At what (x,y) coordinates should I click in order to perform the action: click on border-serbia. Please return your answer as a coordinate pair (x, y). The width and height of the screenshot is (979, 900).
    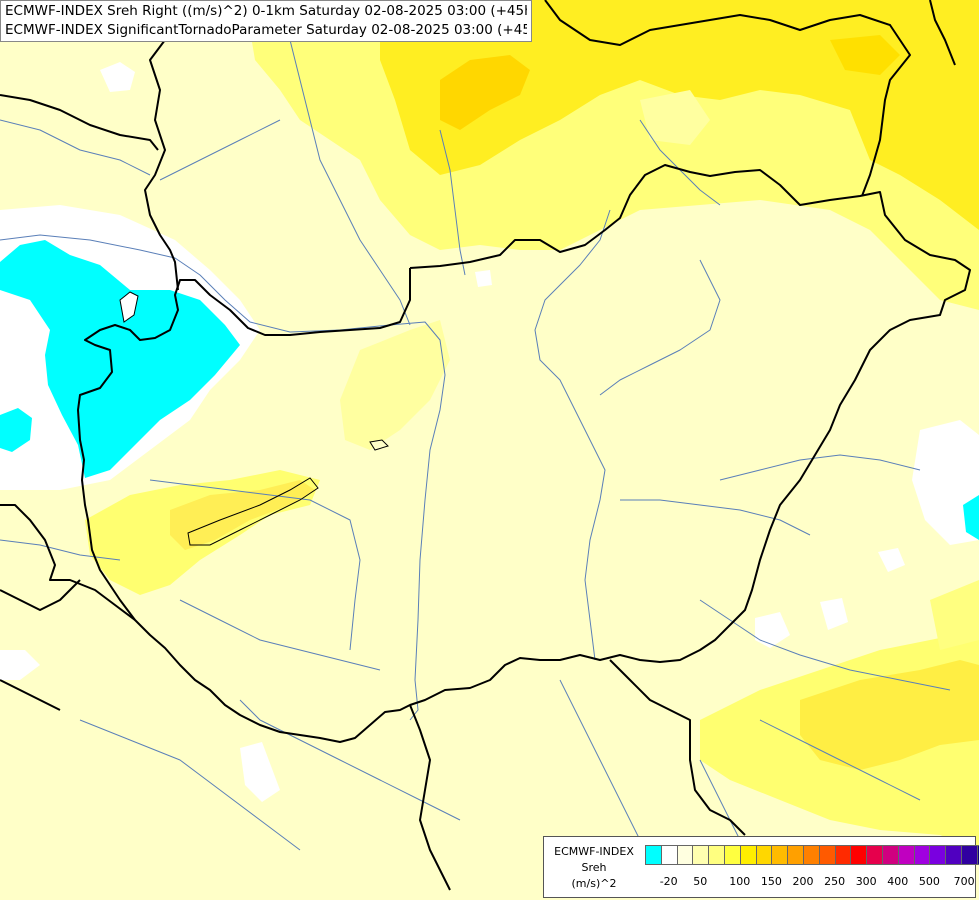
    Looking at the image, I should click on (430, 797).